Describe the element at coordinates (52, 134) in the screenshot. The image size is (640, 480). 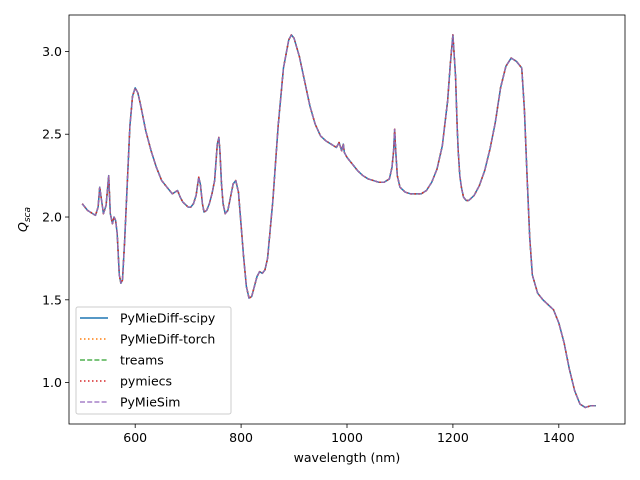
I see `y-tick-label: 2.5` at that location.